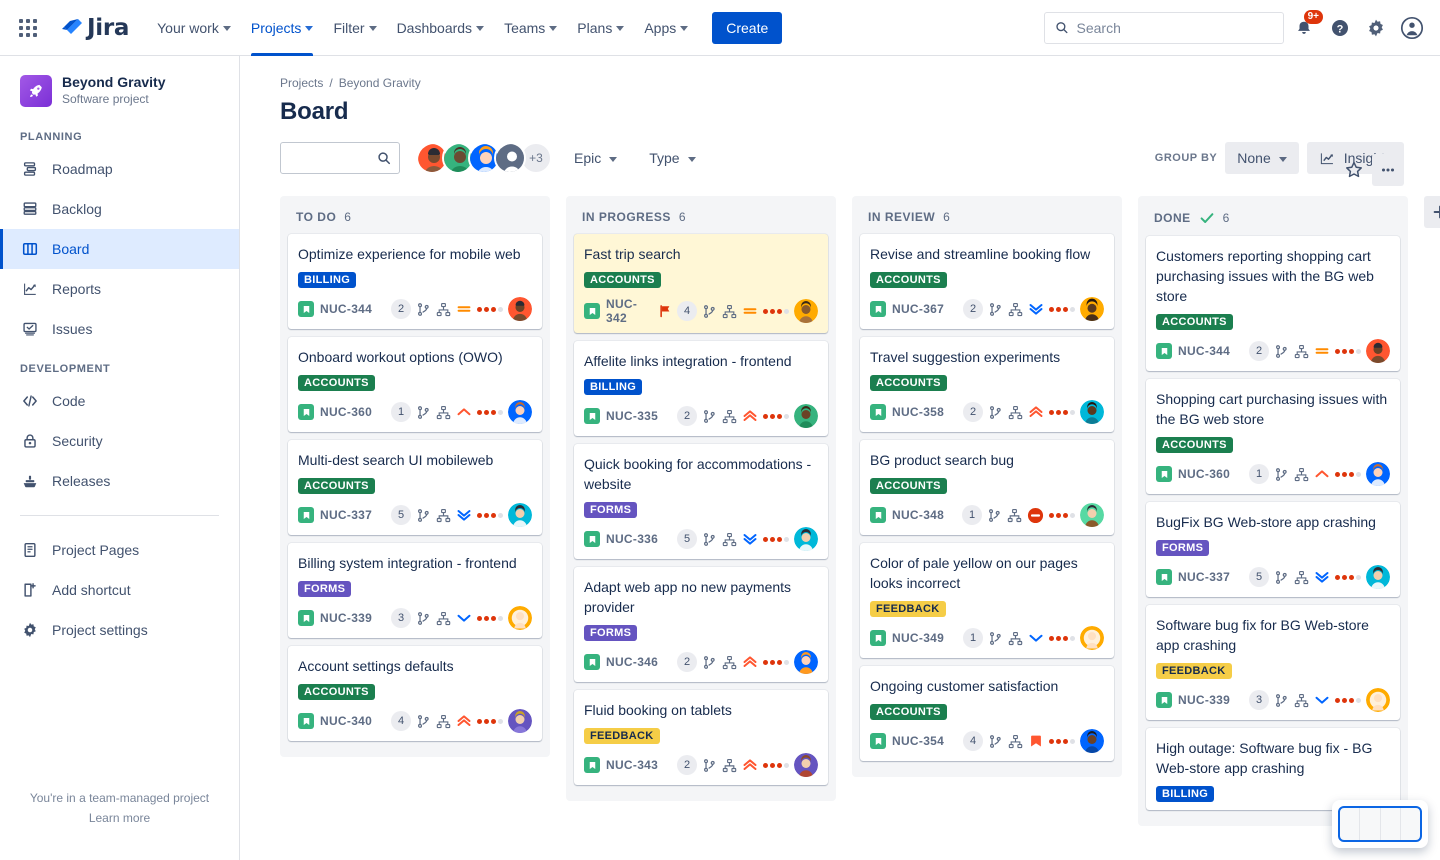  I want to click on project-header: Beyond Gravity Software project, so click(119, 86).